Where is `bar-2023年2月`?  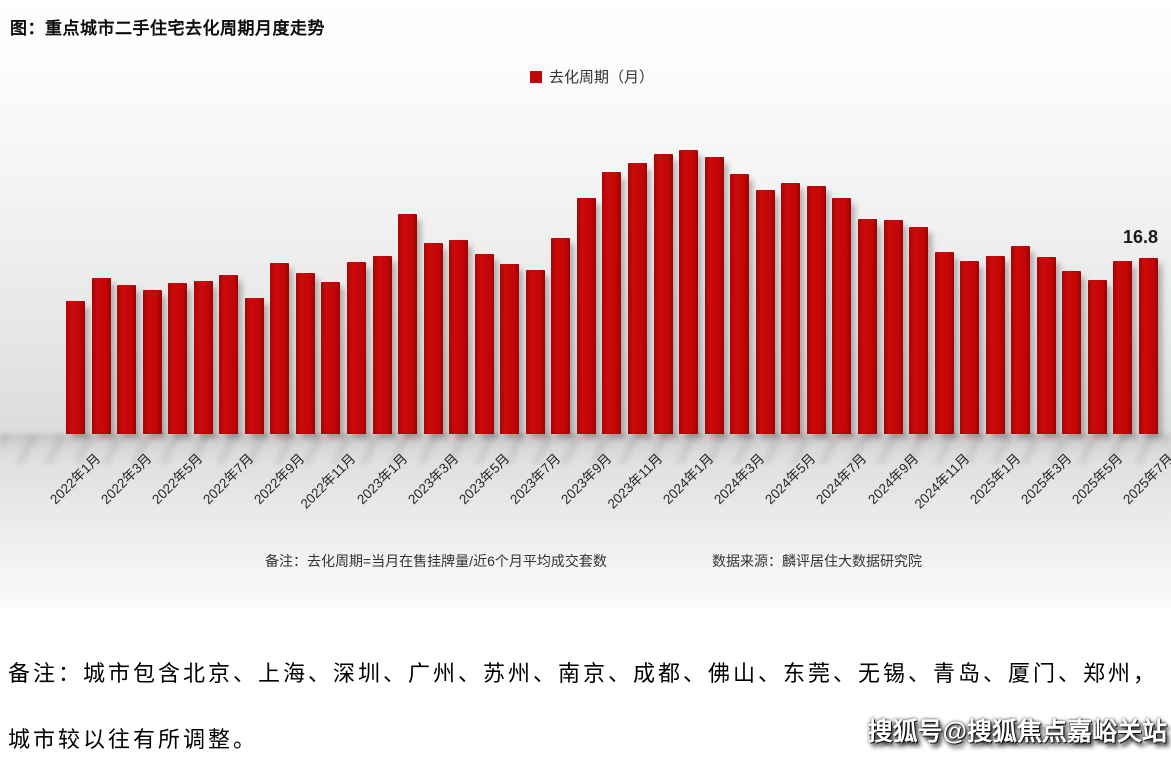 bar-2023年2月 is located at coordinates (408, 324).